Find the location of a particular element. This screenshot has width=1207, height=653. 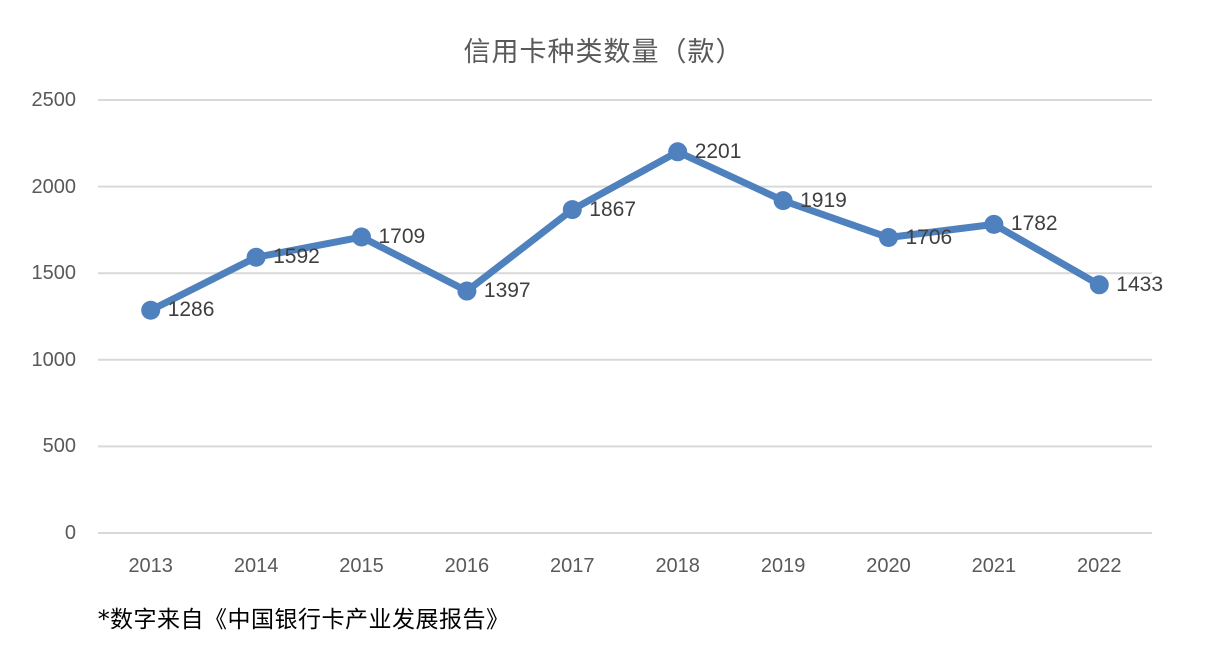

data-label: 1867 is located at coordinates (613, 209).